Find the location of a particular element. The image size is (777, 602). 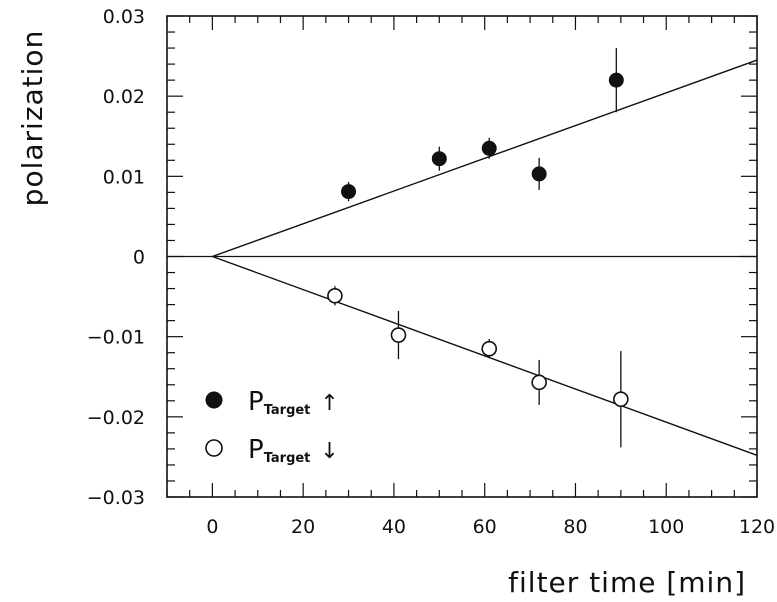

x-tick-label: 60 is located at coordinates (485, 527).